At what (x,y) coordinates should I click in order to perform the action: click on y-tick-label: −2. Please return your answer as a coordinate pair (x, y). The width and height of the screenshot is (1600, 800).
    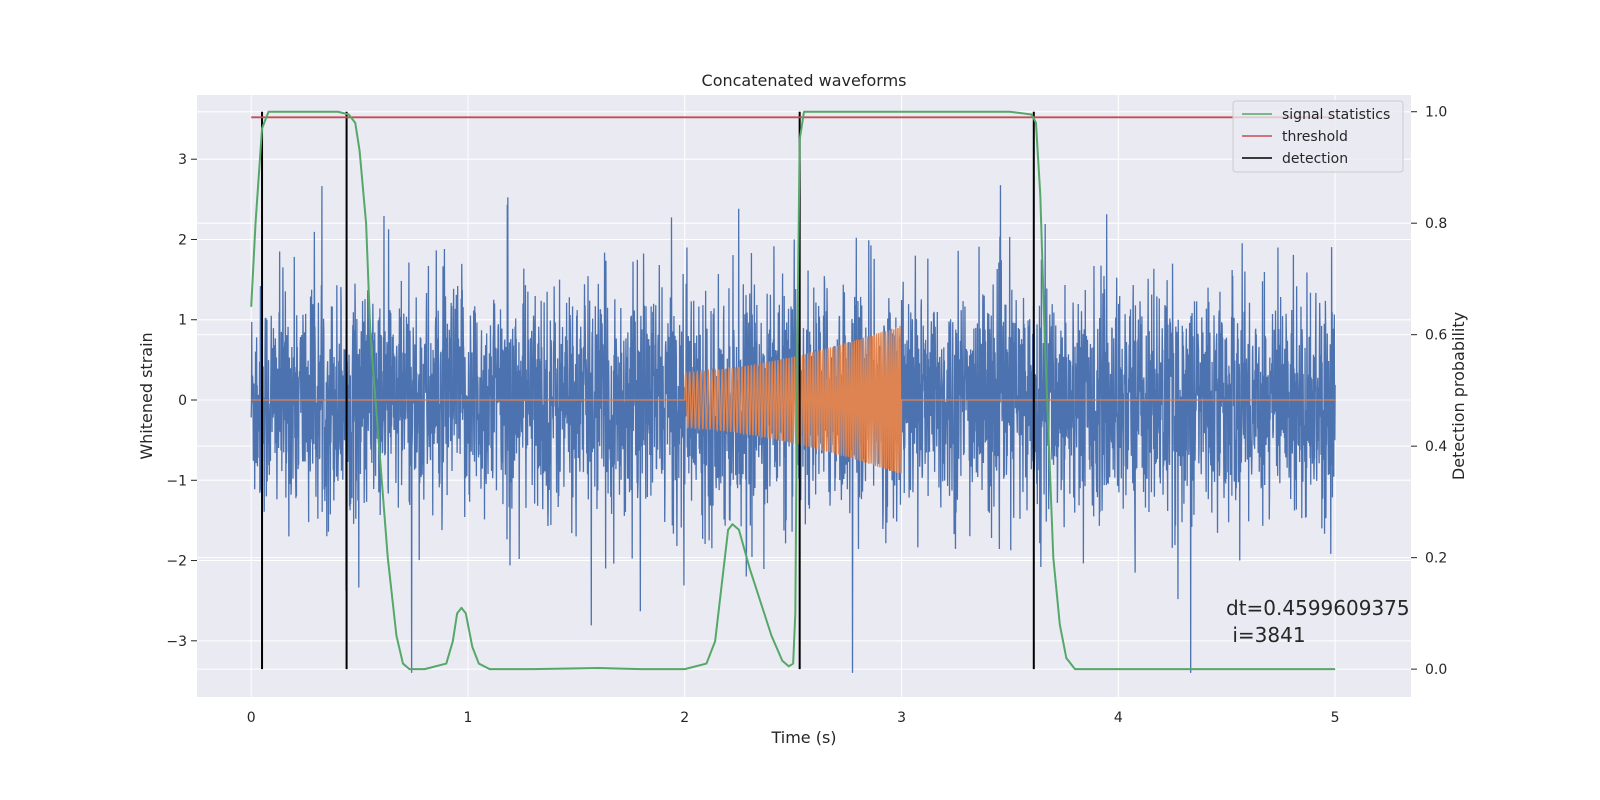
    Looking at the image, I should click on (176, 562).